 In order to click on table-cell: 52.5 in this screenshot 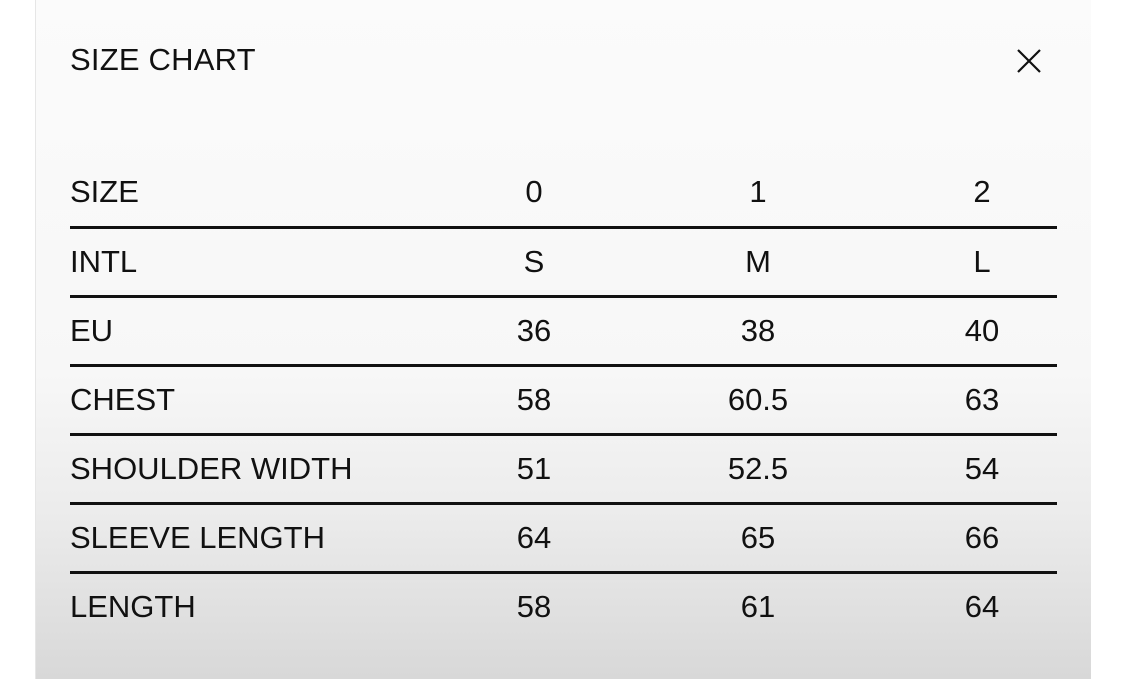, I will do `click(758, 468)`.